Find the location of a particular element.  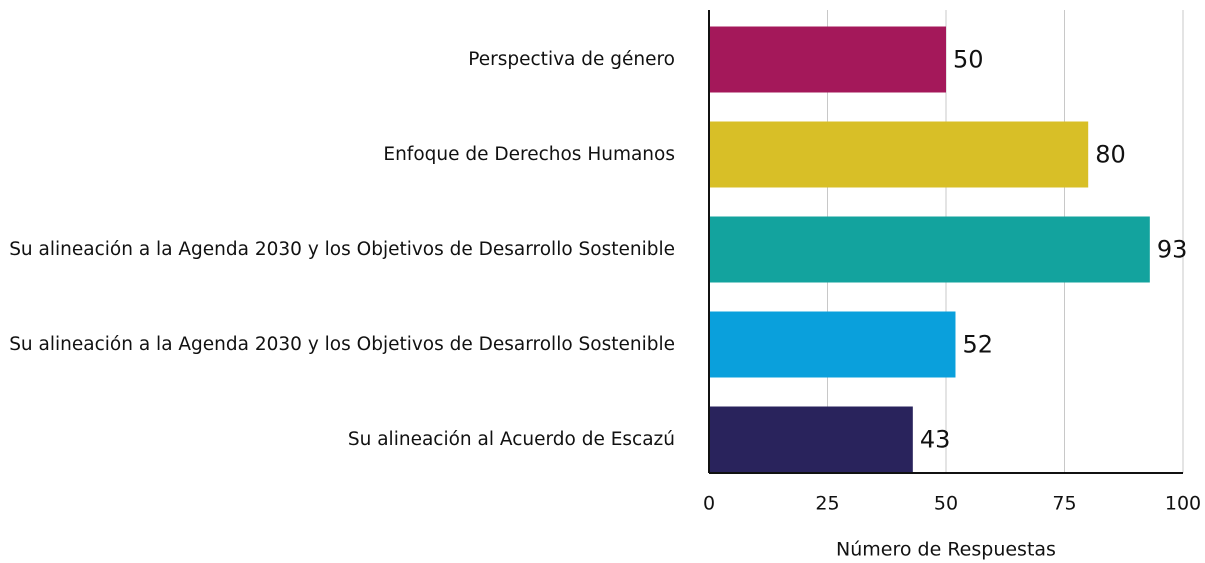

value-label: 80 is located at coordinates (1110, 155).